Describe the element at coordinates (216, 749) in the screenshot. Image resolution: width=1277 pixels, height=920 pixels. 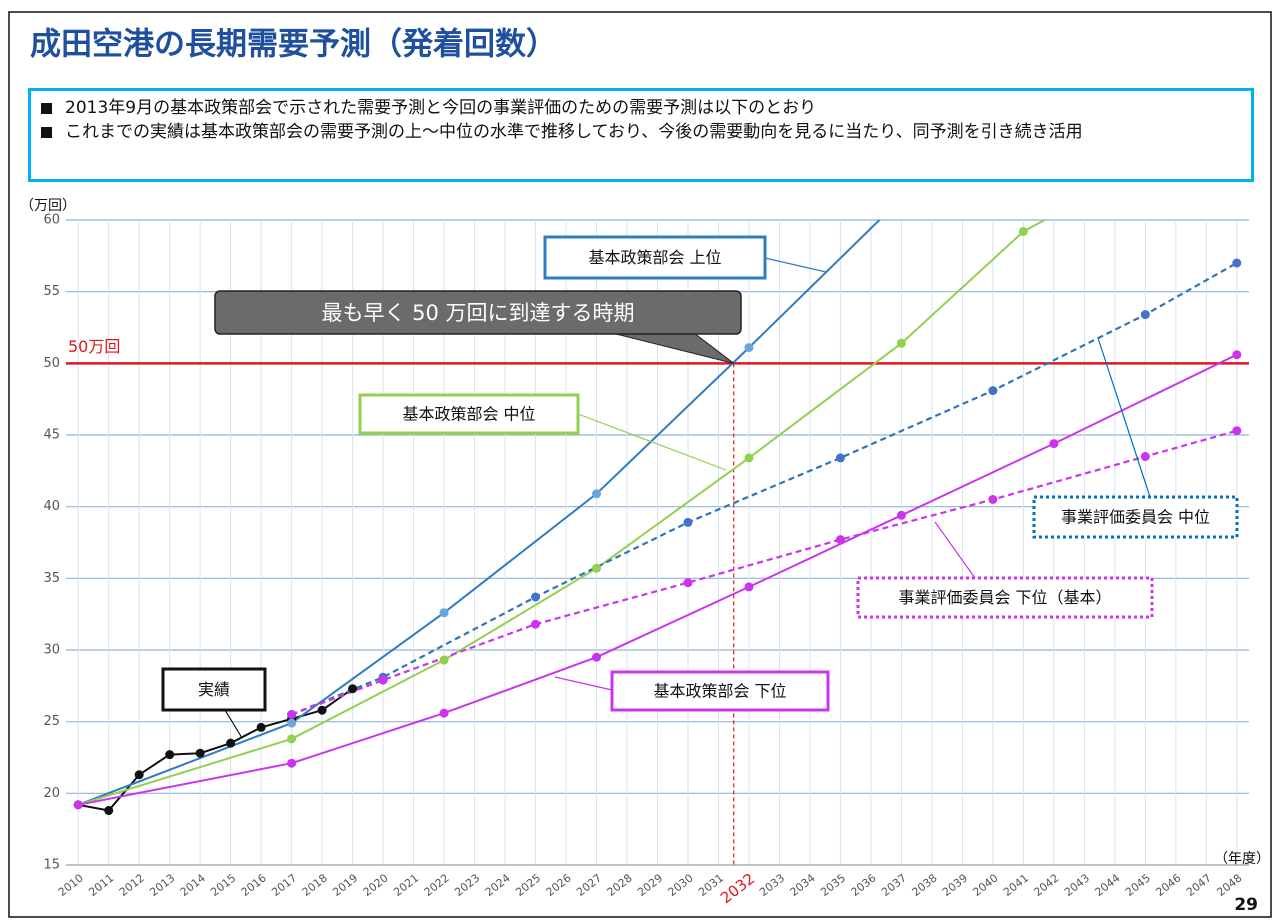
I see `series-line` at that location.